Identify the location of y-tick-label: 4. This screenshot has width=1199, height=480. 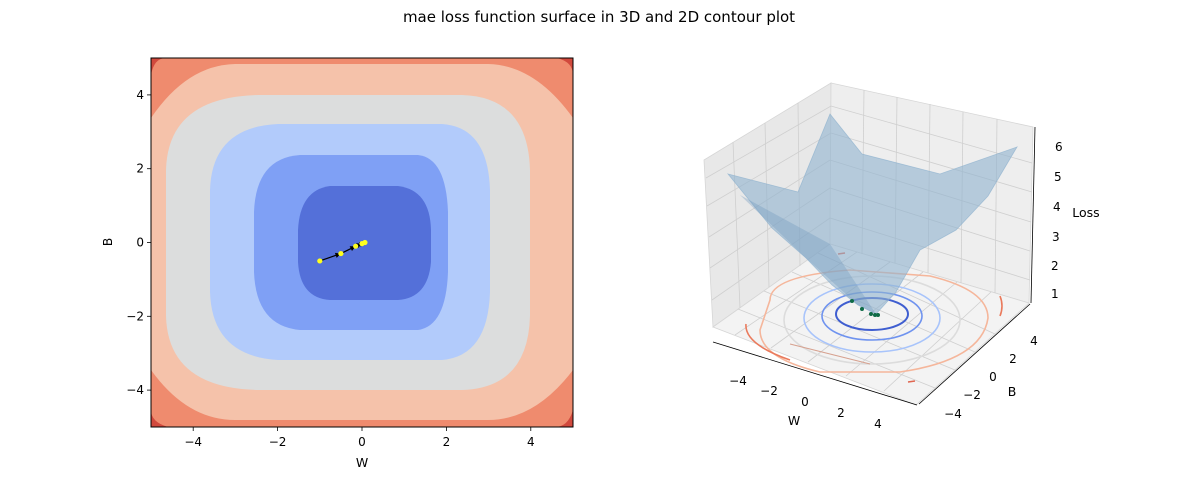
(140, 95).